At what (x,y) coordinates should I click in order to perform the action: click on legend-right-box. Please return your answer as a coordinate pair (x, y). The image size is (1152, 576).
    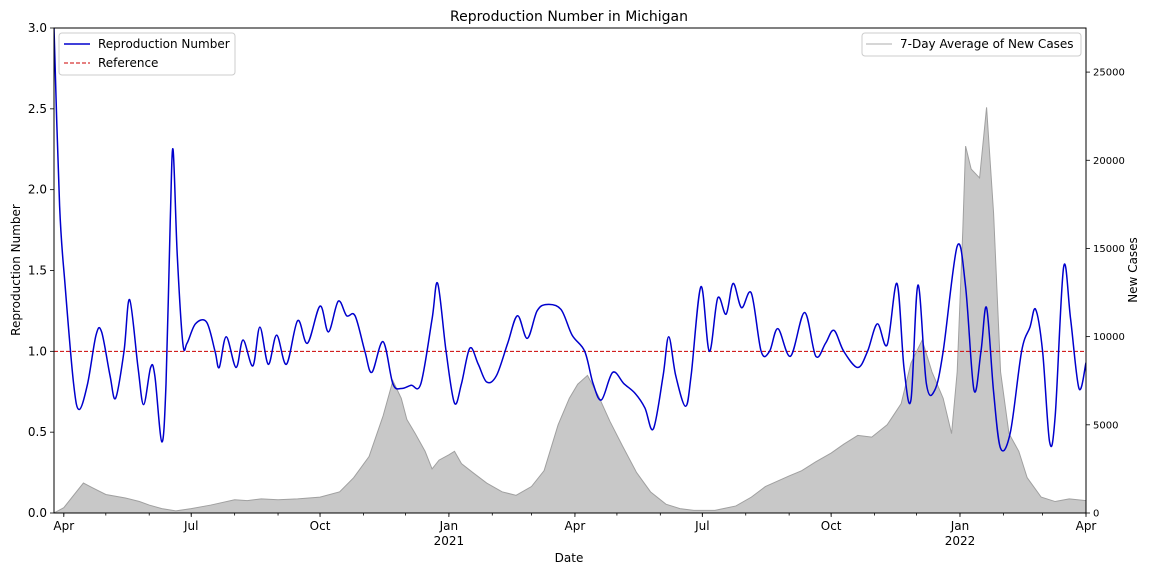
    Looking at the image, I should click on (971, 44).